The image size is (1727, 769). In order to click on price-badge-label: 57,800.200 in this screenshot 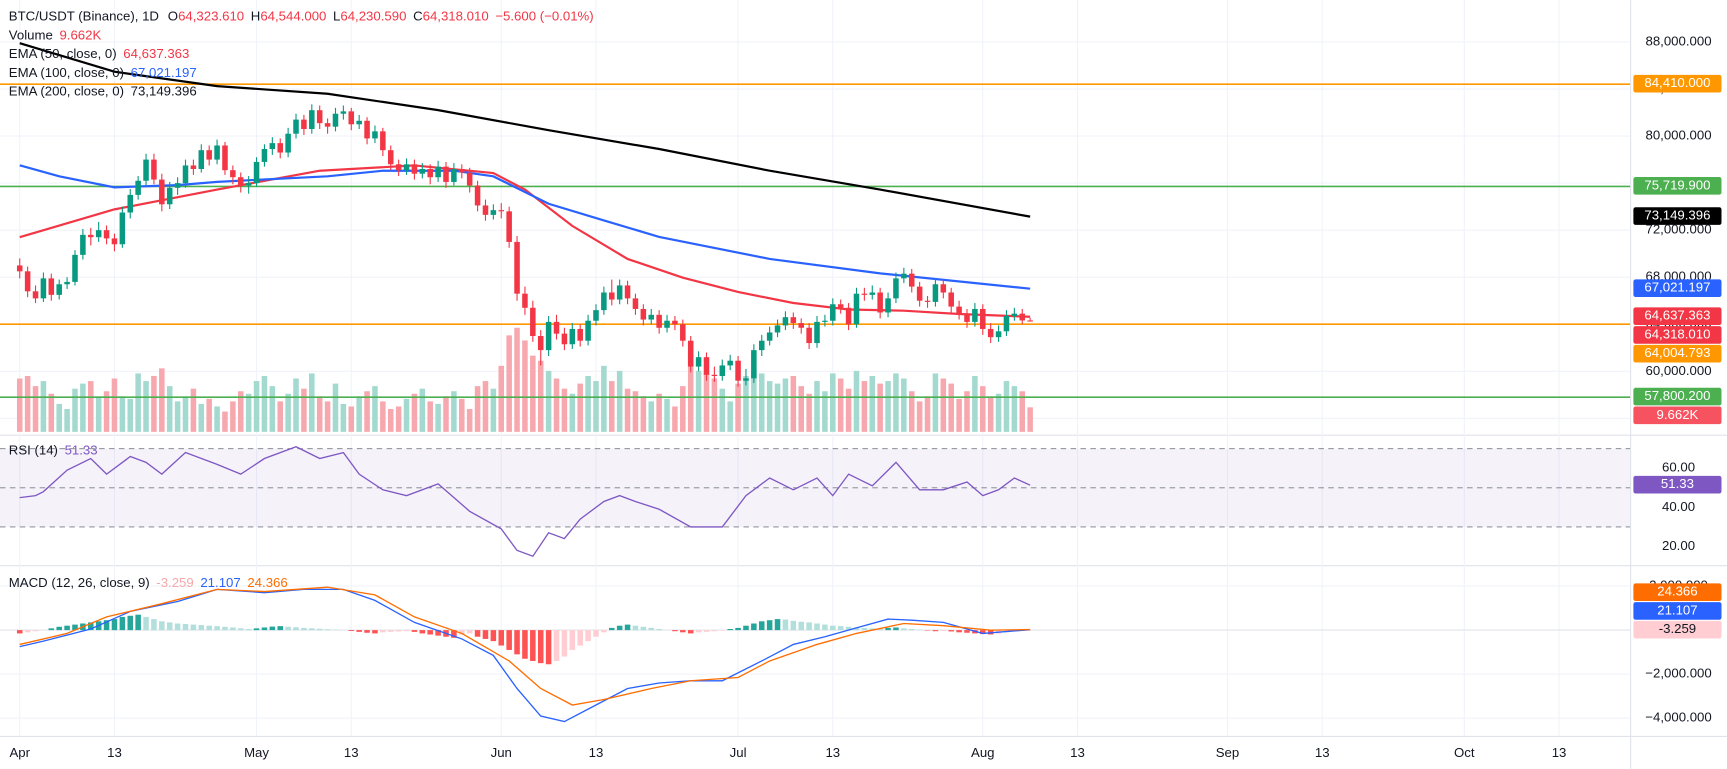, I will do `click(1677, 395)`.